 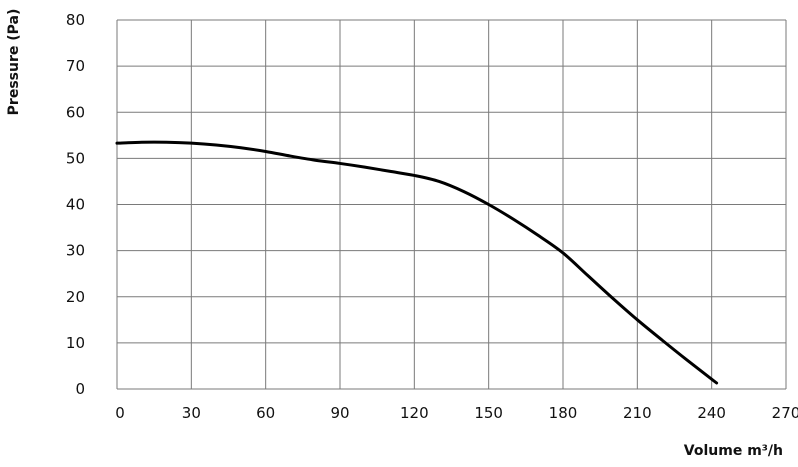 What do you see at coordinates (339, 413) in the screenshot?
I see `x-tick-label: 90` at bounding box center [339, 413].